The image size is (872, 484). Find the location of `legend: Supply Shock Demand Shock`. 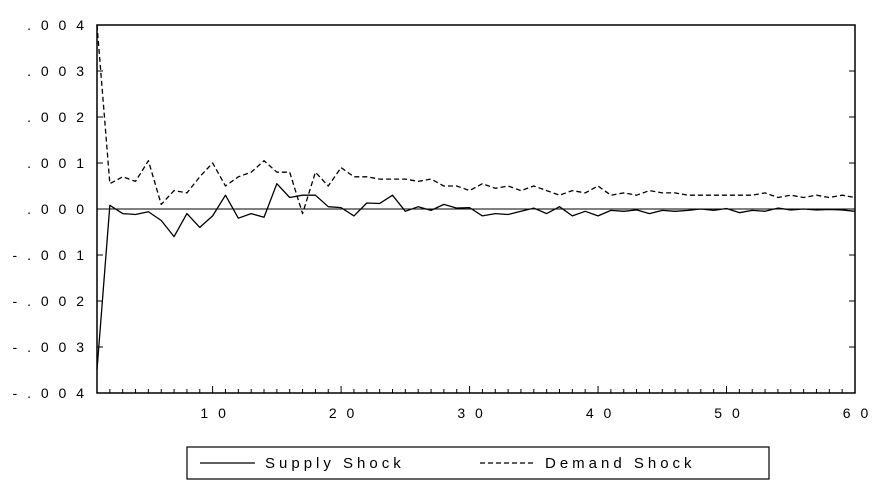

legend: Supply Shock Demand Shock is located at coordinates (478, 463).